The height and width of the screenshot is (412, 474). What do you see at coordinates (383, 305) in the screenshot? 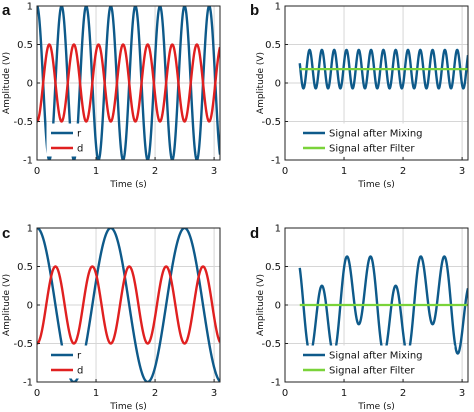
I see `series-d` at bounding box center [383, 305].